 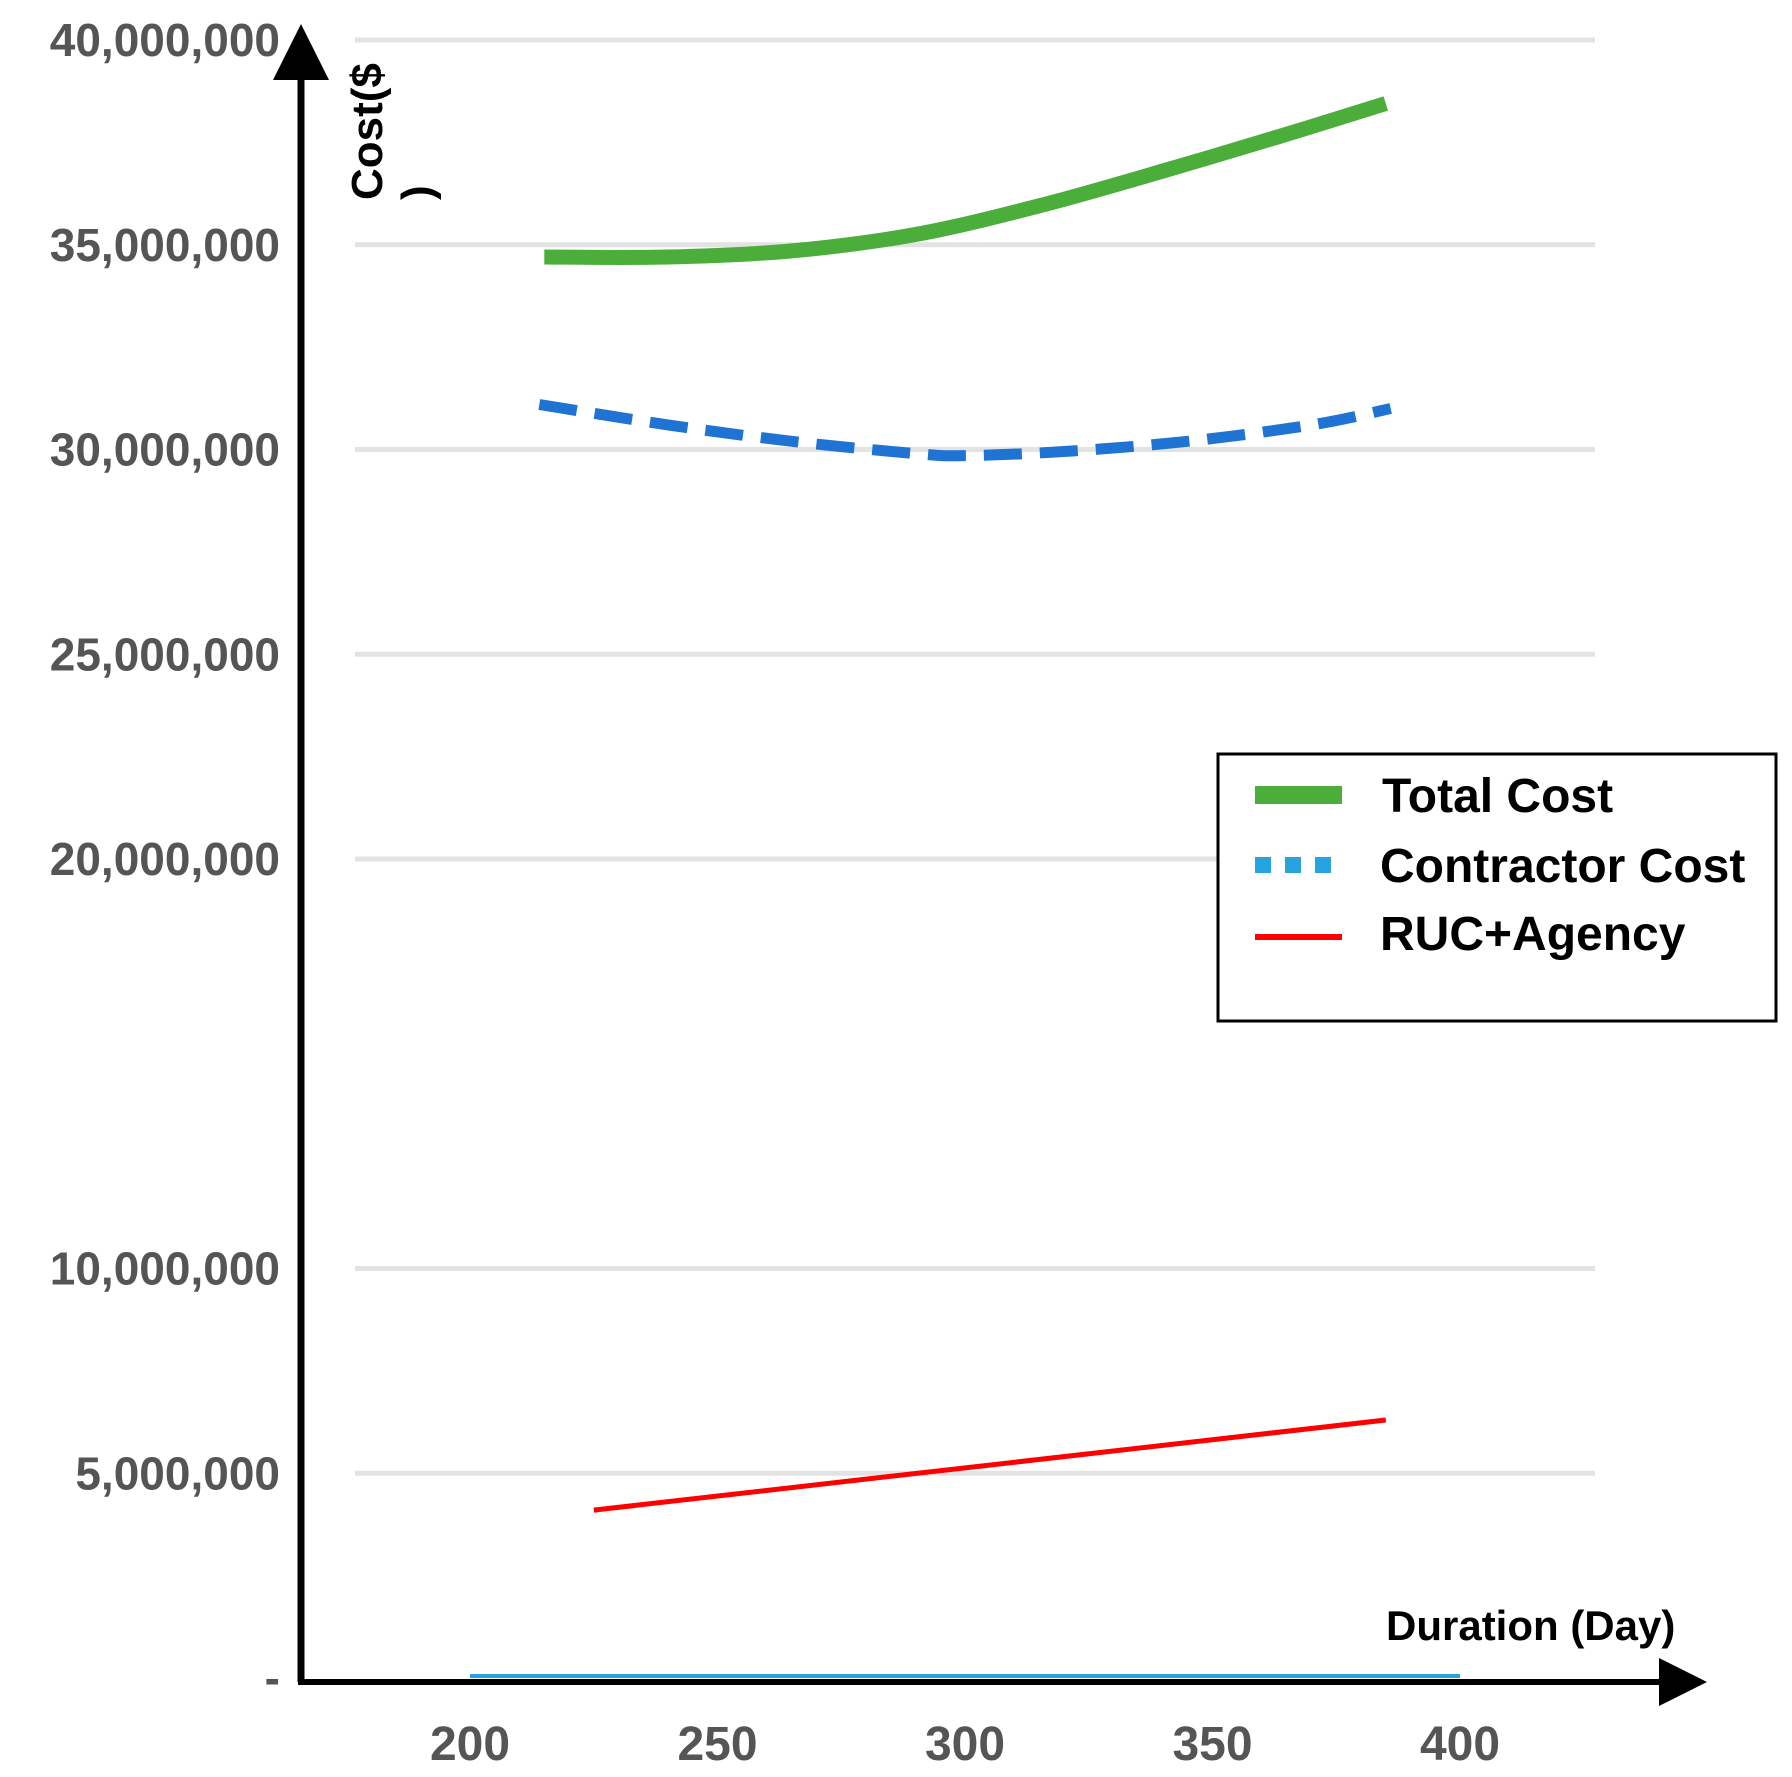 What do you see at coordinates (417, 192) in the screenshot?
I see `y-axis-label-continued: )` at bounding box center [417, 192].